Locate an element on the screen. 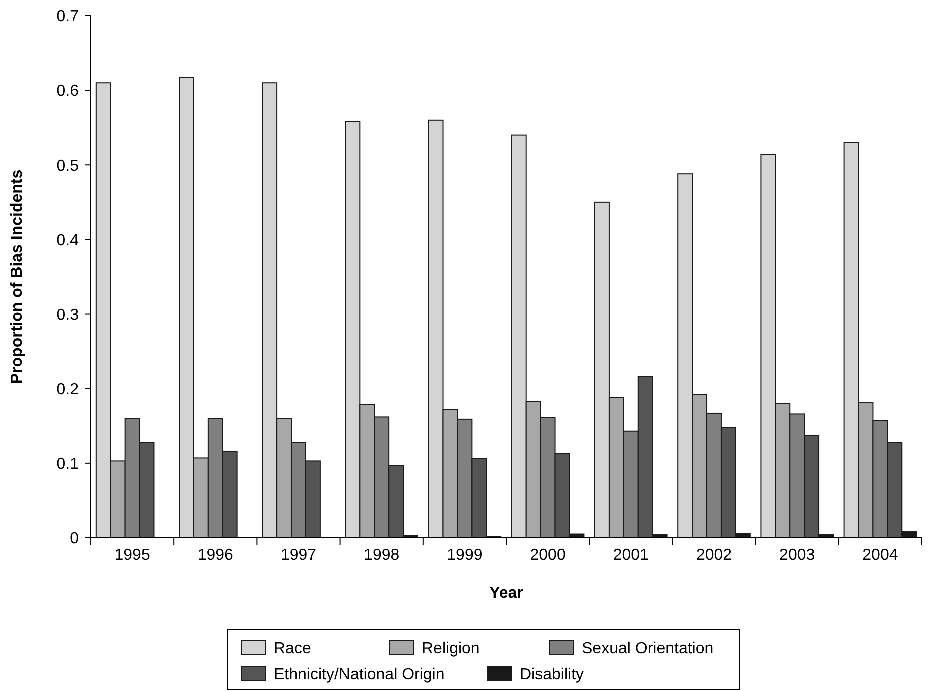 Image resolution: width=930 pixels, height=691 pixels. legend-label: Disability is located at coordinates (552, 675).